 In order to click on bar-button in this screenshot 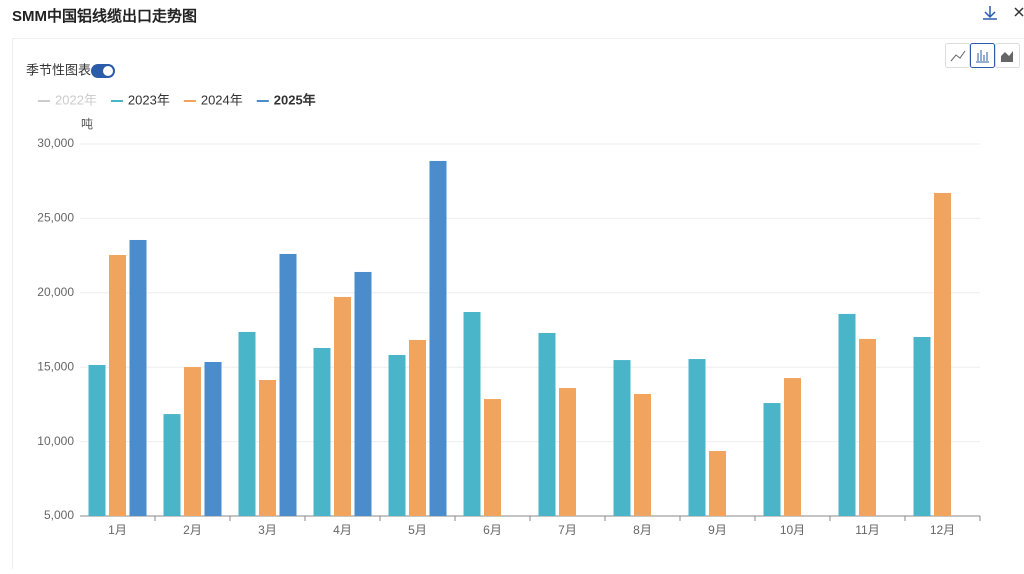, I will do `click(983, 56)`.